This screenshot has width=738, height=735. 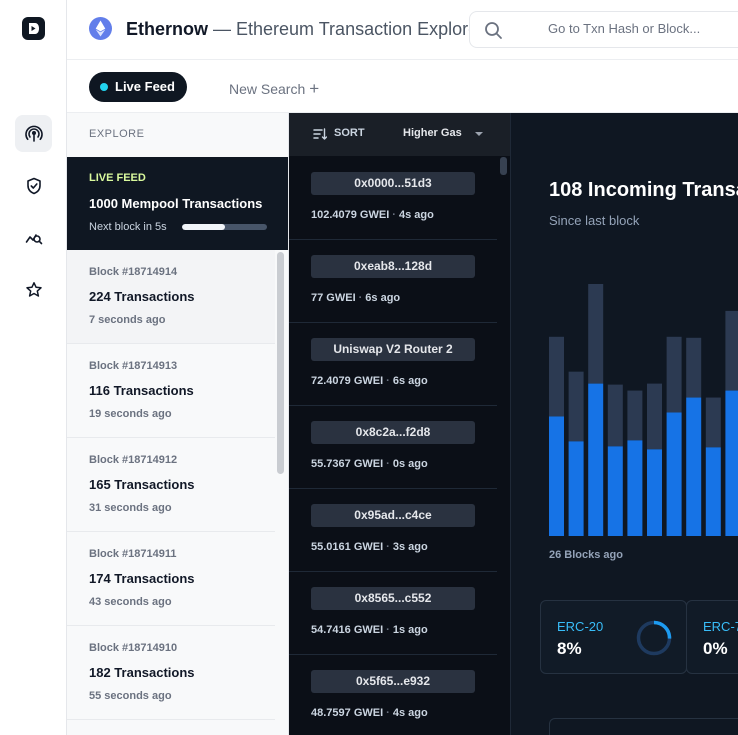 What do you see at coordinates (569, 648) in the screenshot?
I see `stat-value: 8%` at bounding box center [569, 648].